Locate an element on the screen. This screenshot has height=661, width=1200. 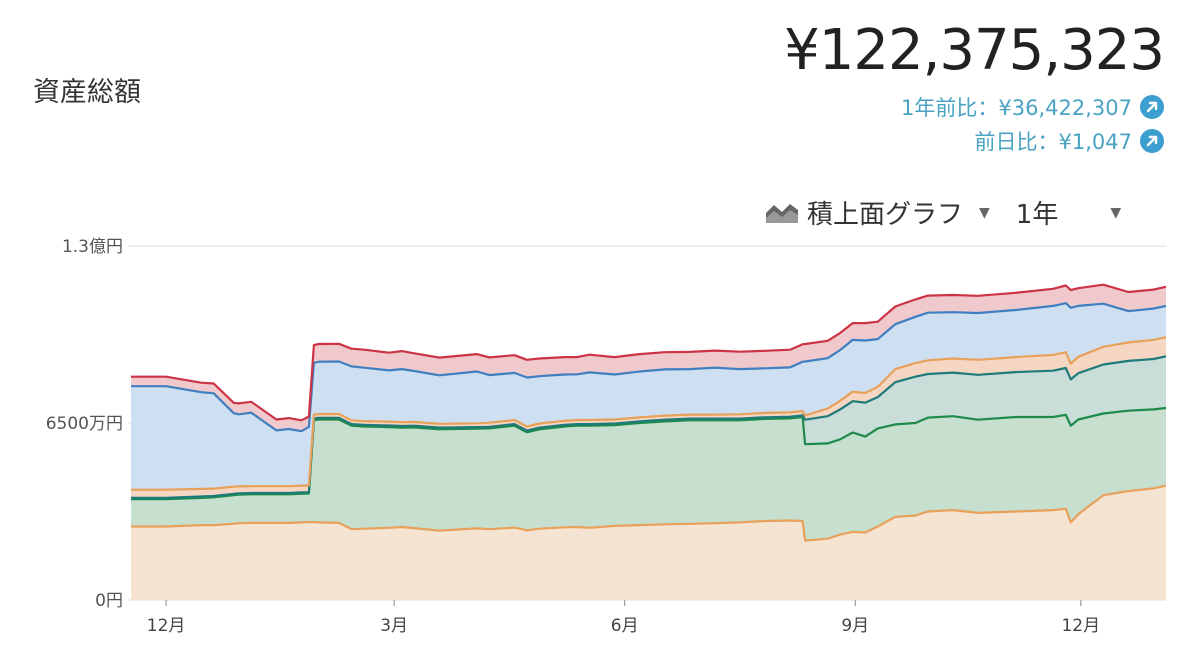
day-compare: 前日比：¥1,047 is located at coordinates (1069, 141).